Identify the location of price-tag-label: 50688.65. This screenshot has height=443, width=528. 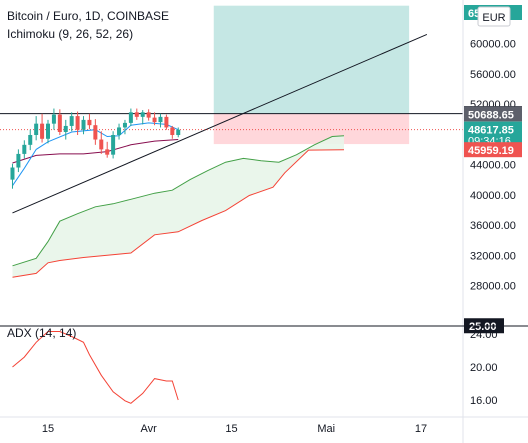
(491, 115).